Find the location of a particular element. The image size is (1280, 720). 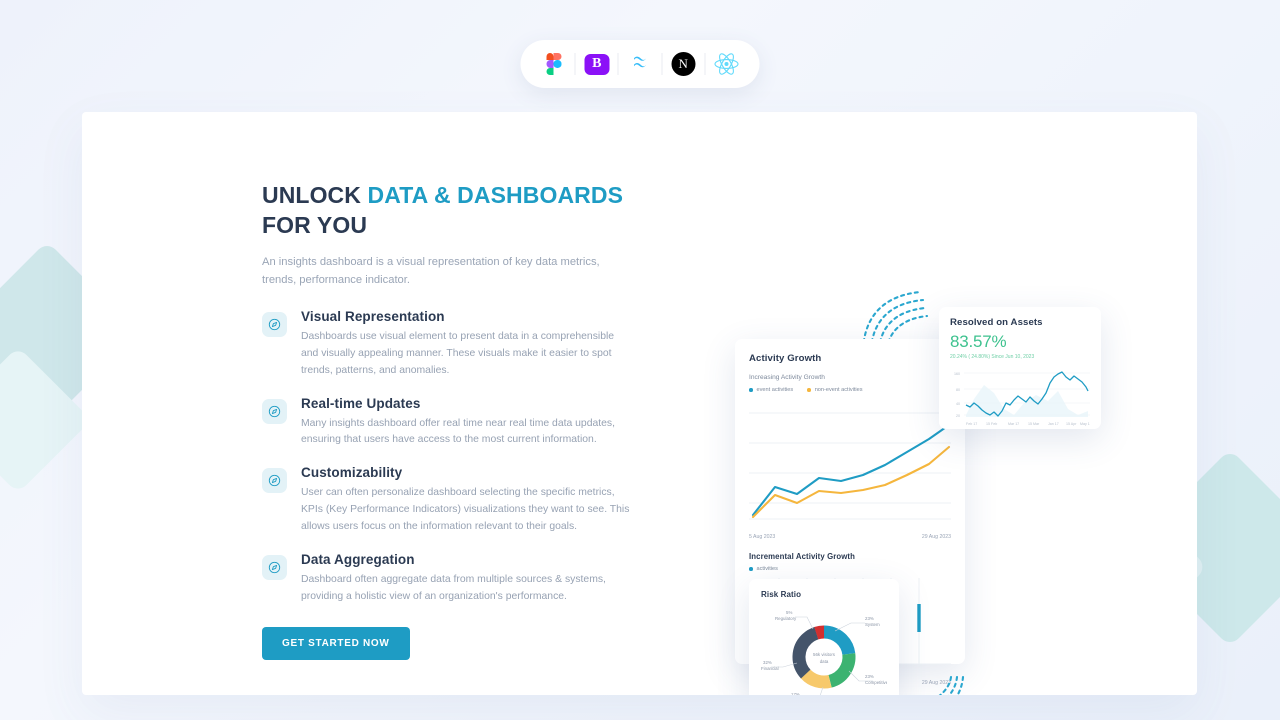

svg-text: 15 Feb is located at coordinates (991, 424).